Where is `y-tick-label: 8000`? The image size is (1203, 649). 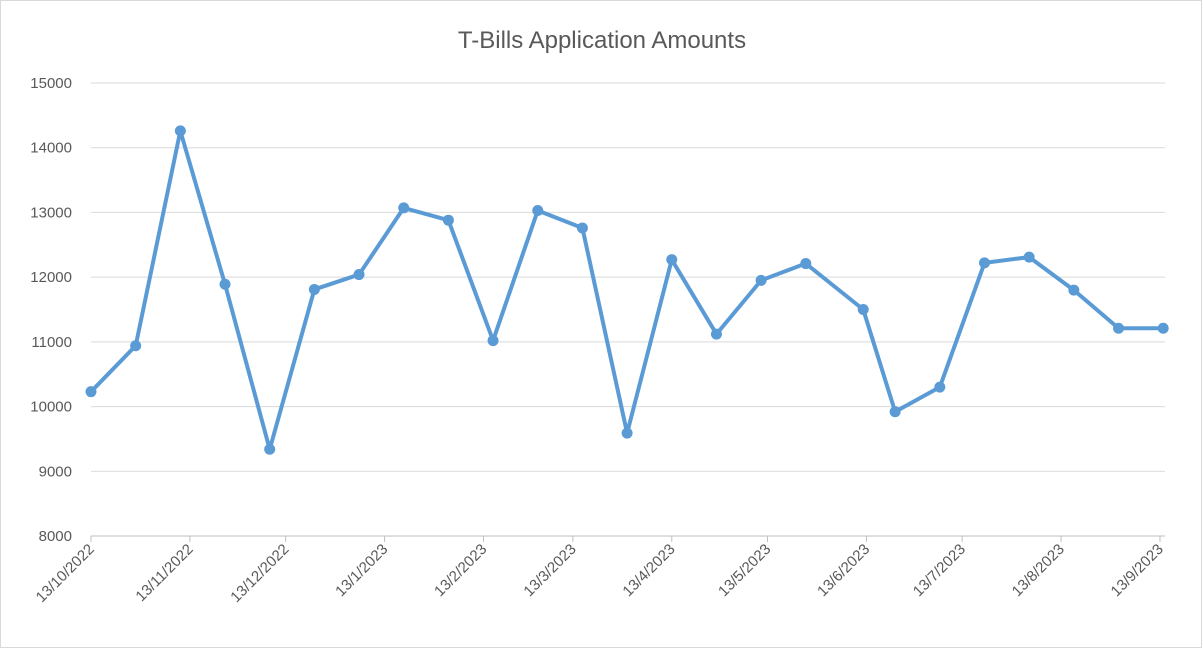 y-tick-label: 8000 is located at coordinates (55, 536).